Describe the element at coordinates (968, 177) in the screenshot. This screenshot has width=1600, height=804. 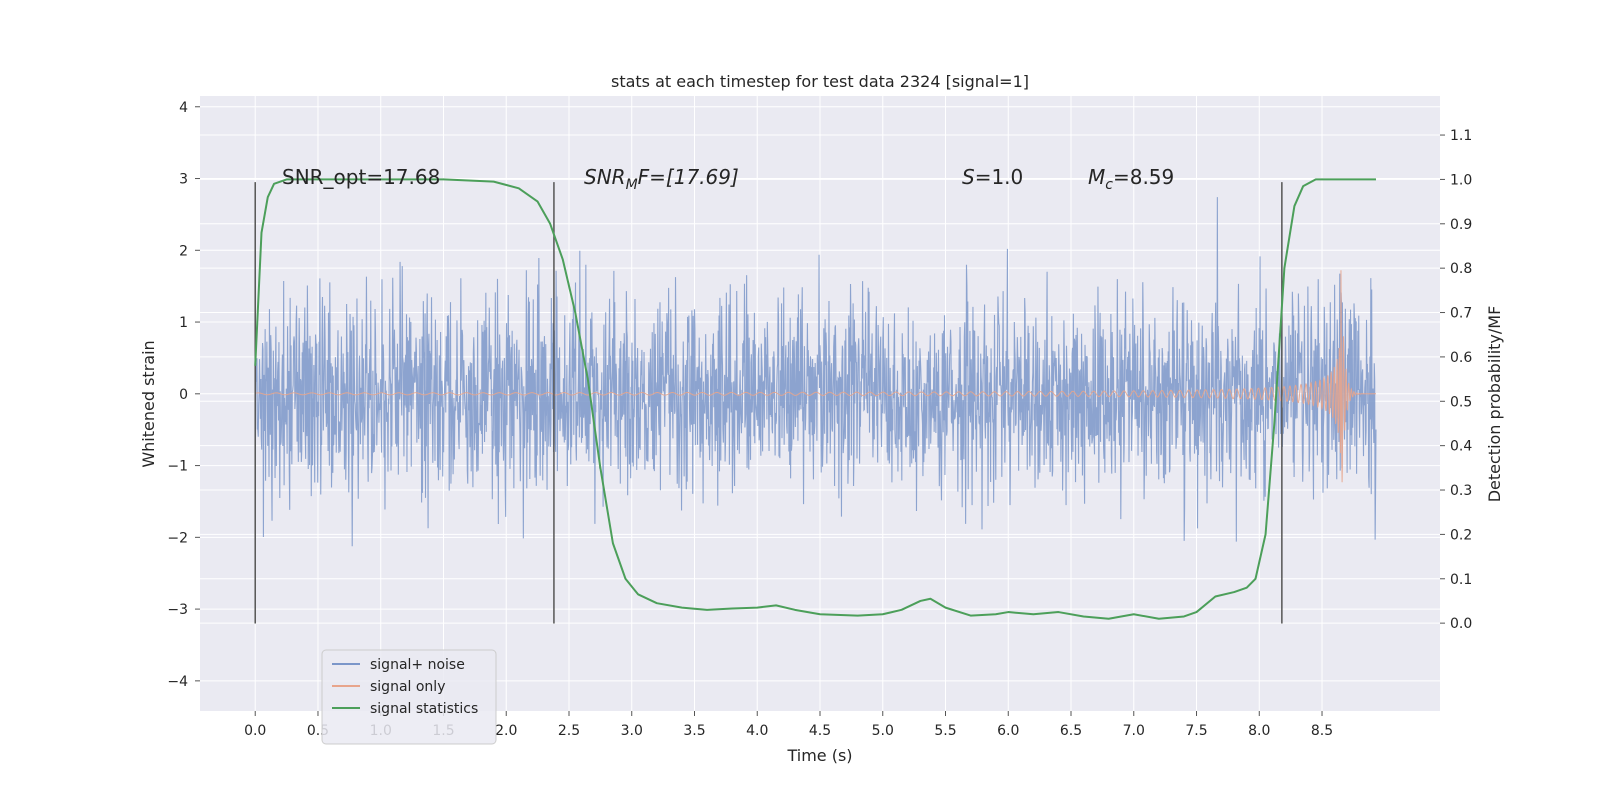
I see `s-base: S` at that location.